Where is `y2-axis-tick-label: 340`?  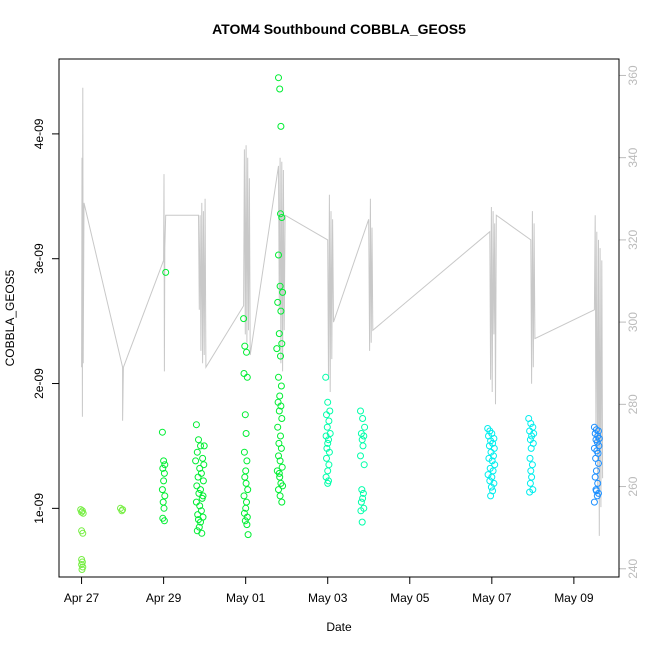 y2-axis-tick-label: 340 is located at coordinates (633, 157).